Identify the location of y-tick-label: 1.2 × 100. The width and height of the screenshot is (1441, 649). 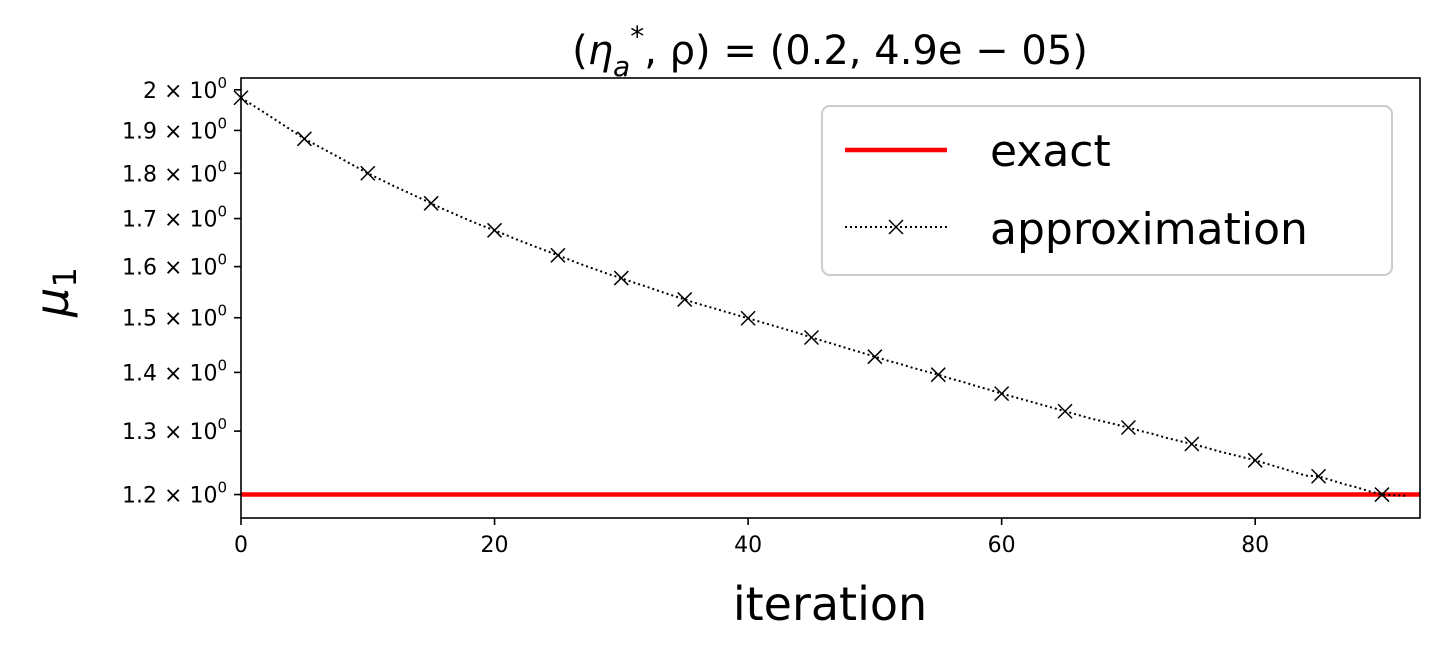
(174, 494).